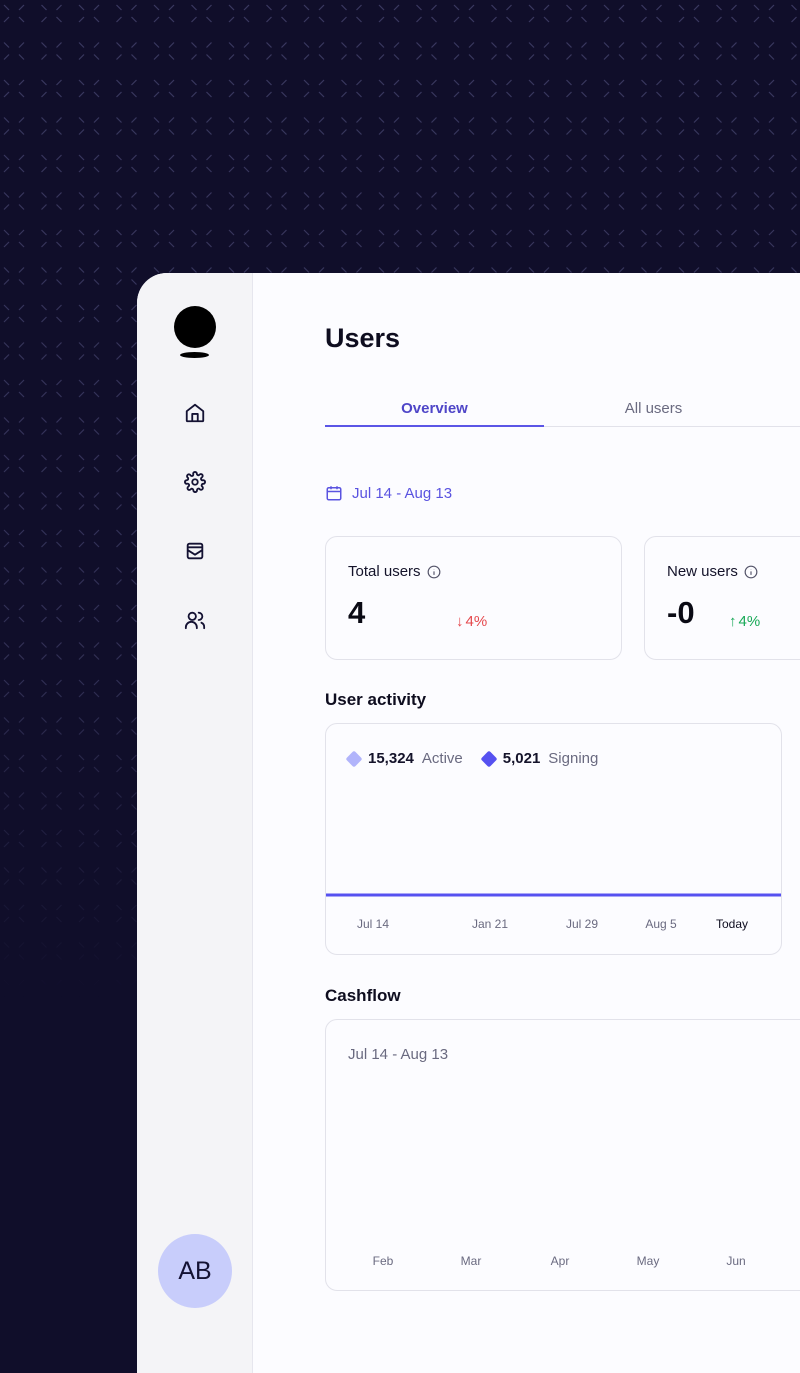 This screenshot has width=800, height=1373. Describe the element at coordinates (460, 621) in the screenshot. I see `arrow-down-icon: ↓` at that location.